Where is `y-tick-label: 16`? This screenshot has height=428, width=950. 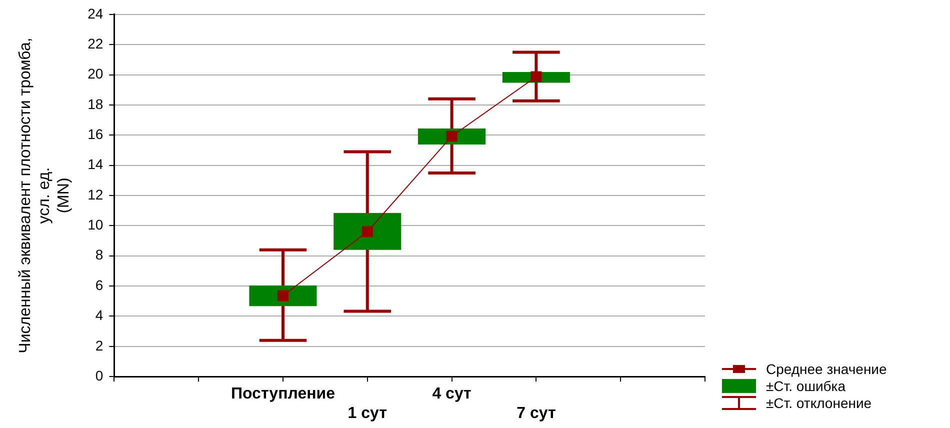 y-tick-label: 16 is located at coordinates (96, 134).